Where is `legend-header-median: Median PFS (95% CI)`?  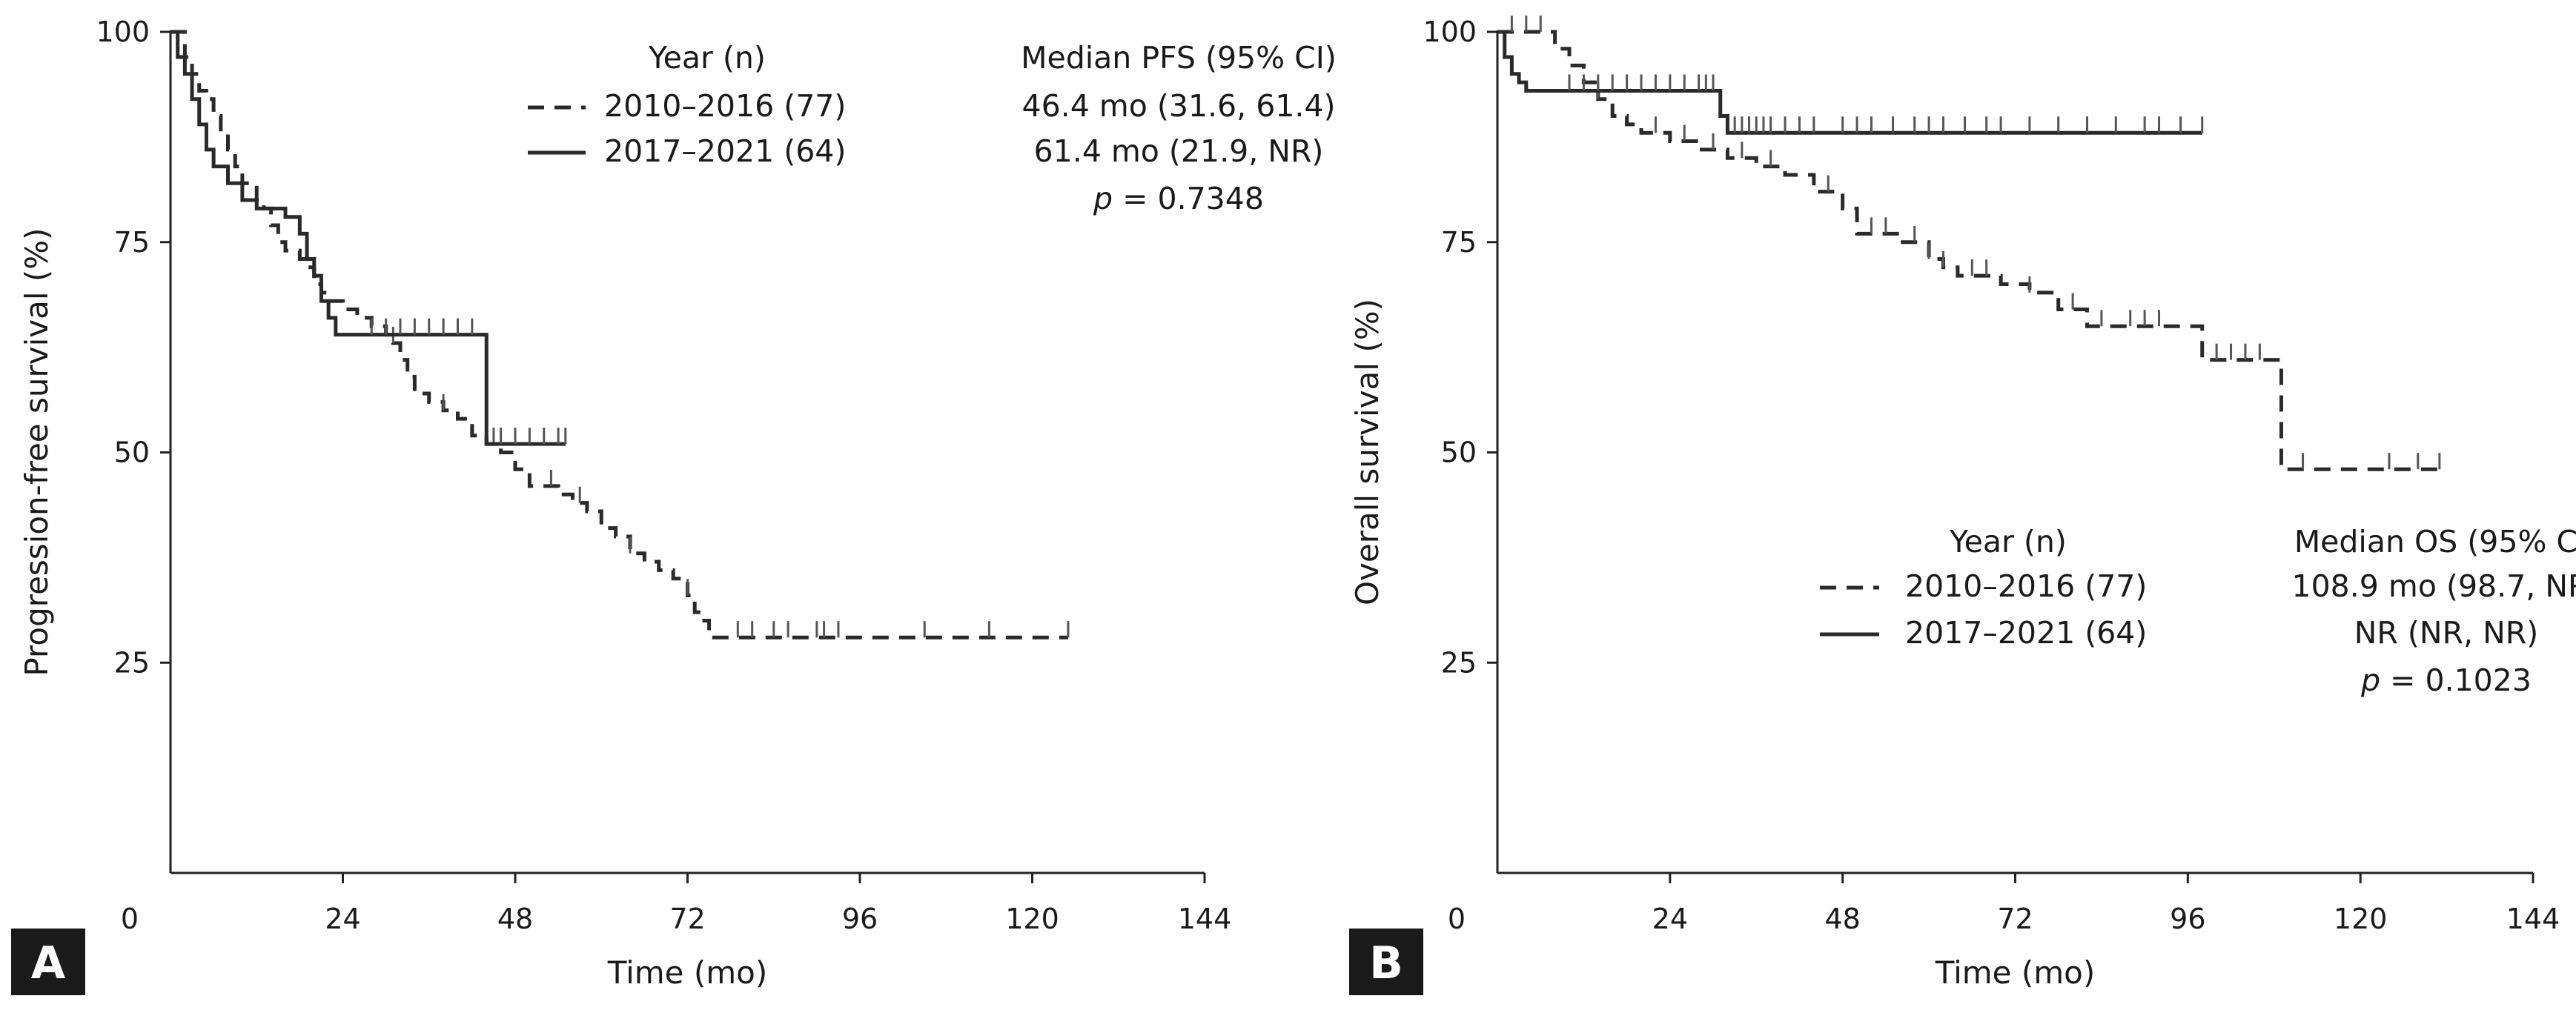
legend-header-median: Median PFS (95% CI) is located at coordinates (1179, 58).